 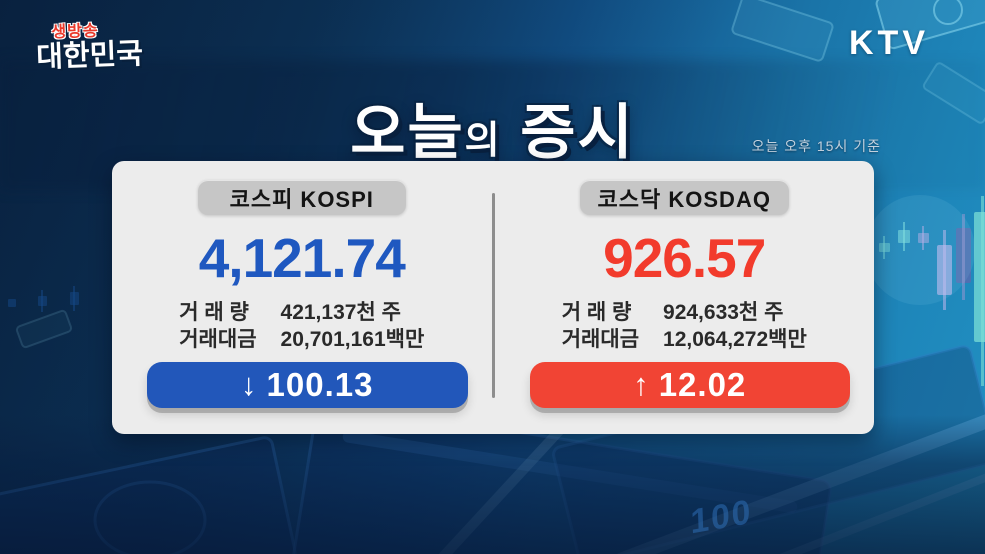 I want to click on program-logo: 생방송 대한민국, so click(x=89, y=48).